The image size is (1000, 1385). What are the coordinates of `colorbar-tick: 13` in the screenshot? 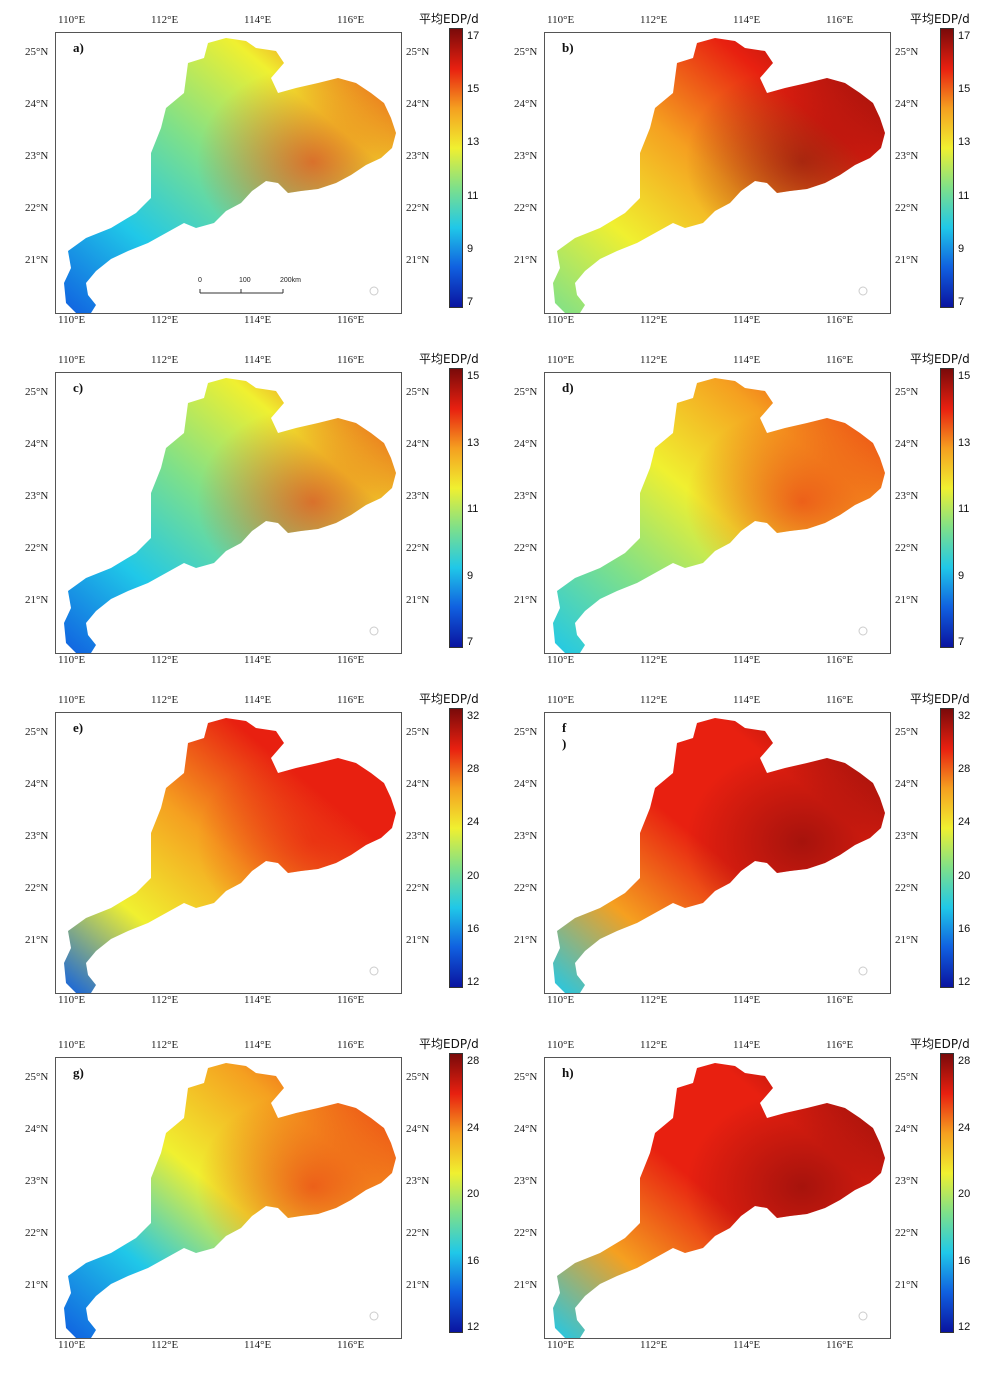 It's located at (964, 442).